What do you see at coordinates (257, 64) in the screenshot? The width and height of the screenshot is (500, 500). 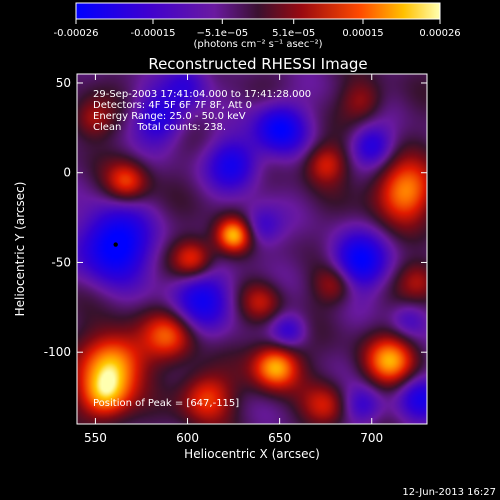 I see `chart-title: Reconstructed RHESSI Image` at bounding box center [257, 64].